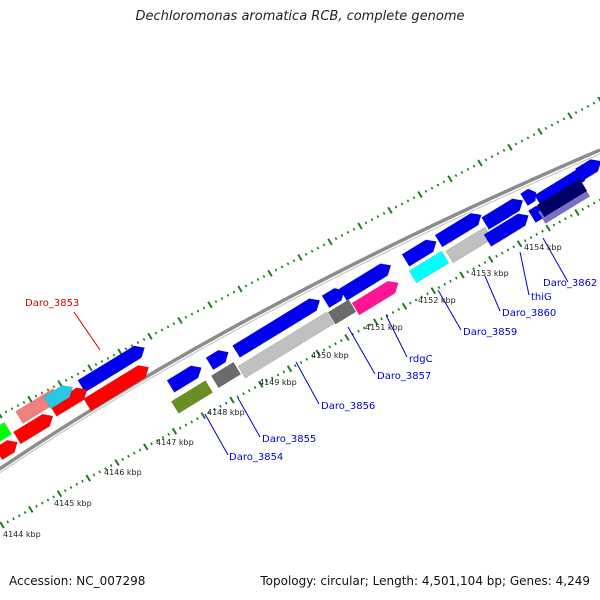 The image size is (600, 600). I want to click on gene-label: rdgC, so click(421, 359).